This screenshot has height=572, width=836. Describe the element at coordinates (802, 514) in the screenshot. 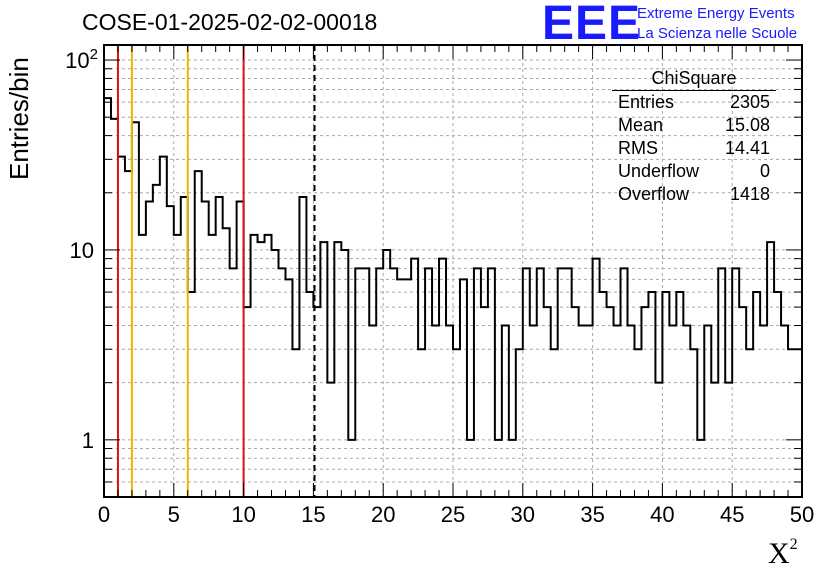

I see `x-tick-label: 50` at that location.